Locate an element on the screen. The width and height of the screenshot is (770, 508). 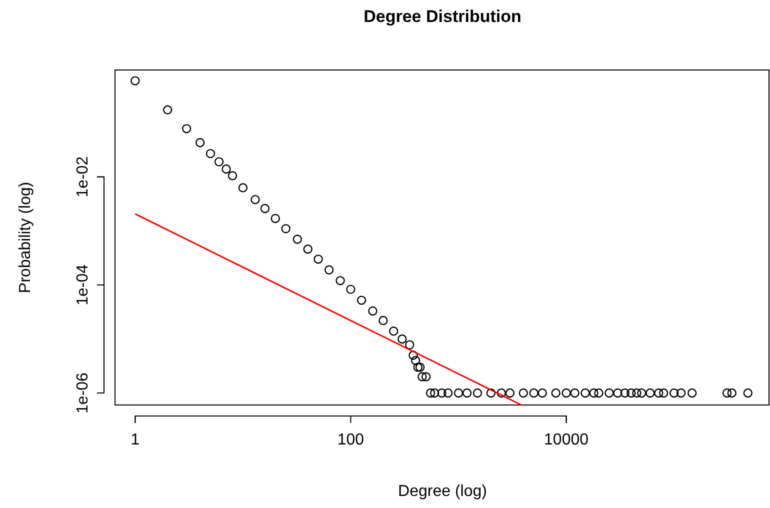
x-tick-label: 1 is located at coordinates (135, 439).